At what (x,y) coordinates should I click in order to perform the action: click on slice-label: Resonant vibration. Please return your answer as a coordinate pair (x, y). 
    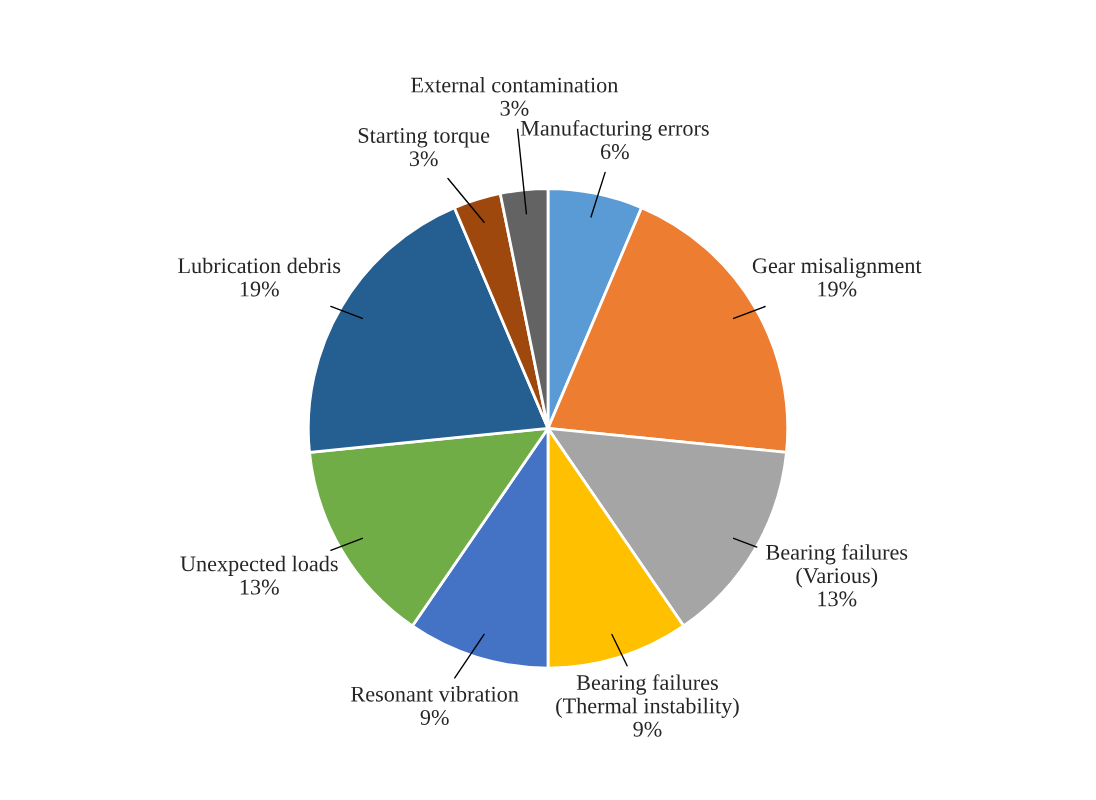
    Looking at the image, I should click on (435, 694).